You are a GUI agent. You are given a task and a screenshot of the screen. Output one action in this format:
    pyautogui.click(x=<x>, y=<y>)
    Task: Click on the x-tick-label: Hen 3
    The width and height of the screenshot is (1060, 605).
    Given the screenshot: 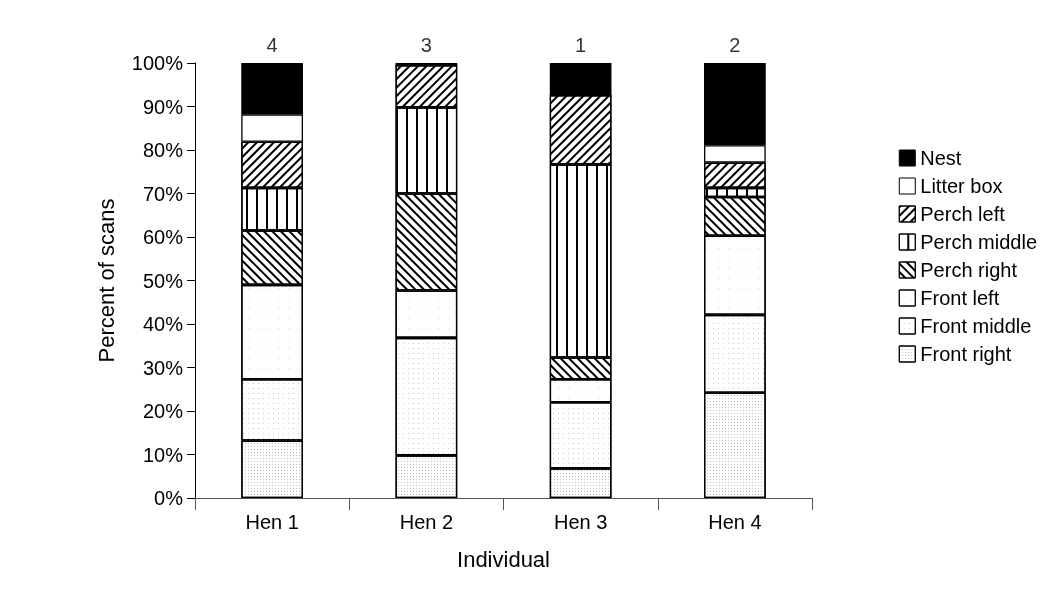 What is the action you would take?
    pyautogui.click(x=580, y=522)
    